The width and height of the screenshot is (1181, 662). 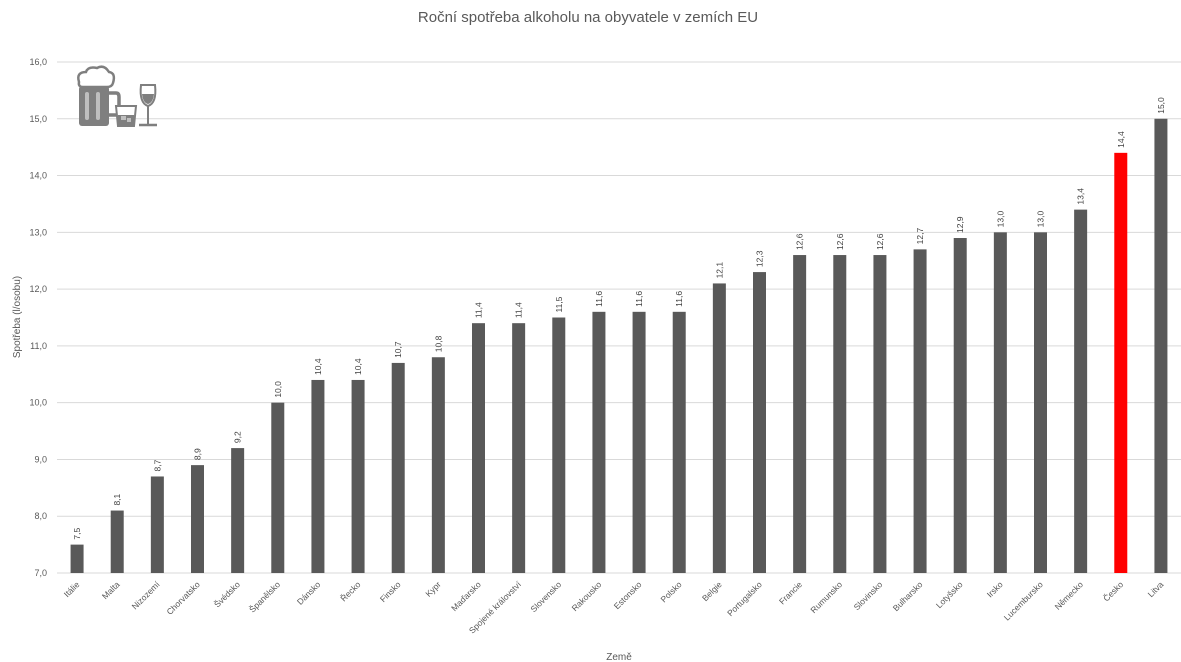 What do you see at coordinates (398, 349) in the screenshot?
I see `data-label: 10,7` at bounding box center [398, 349].